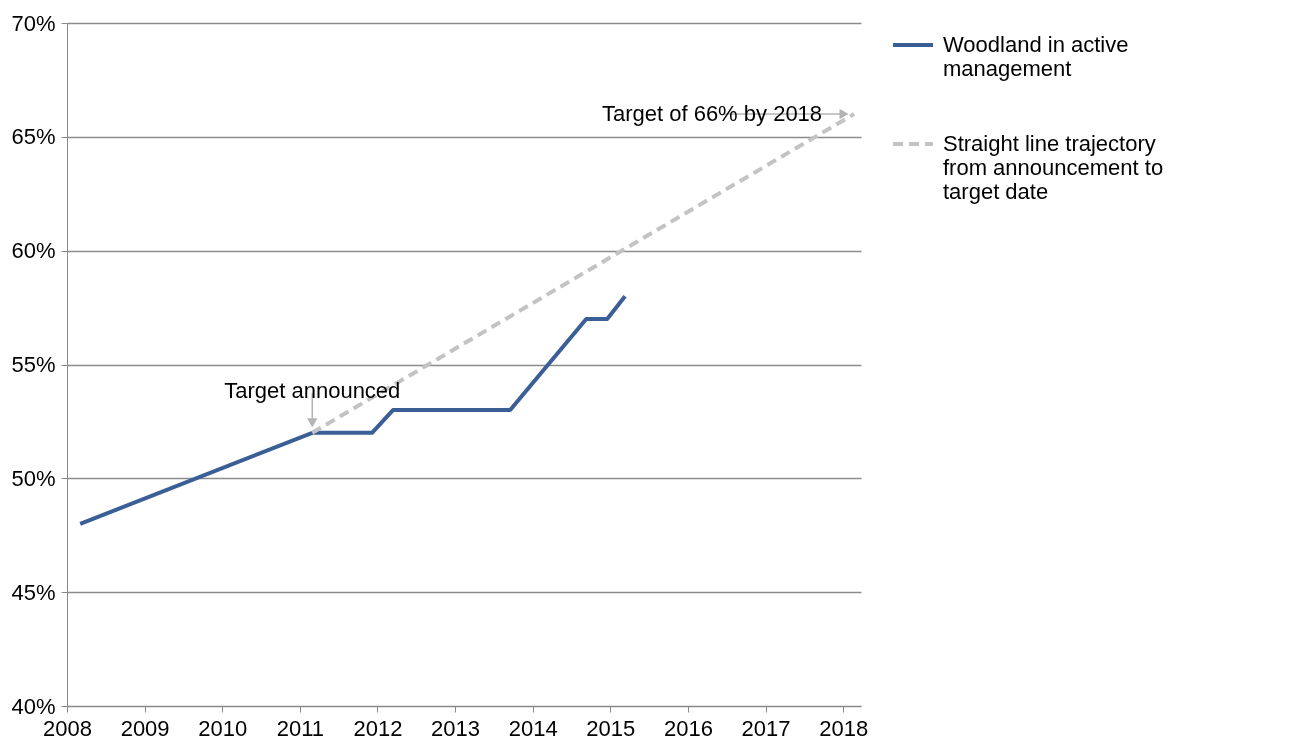  Describe the element at coordinates (33, 23) in the screenshot. I see `y-tick-label: 70%` at that location.